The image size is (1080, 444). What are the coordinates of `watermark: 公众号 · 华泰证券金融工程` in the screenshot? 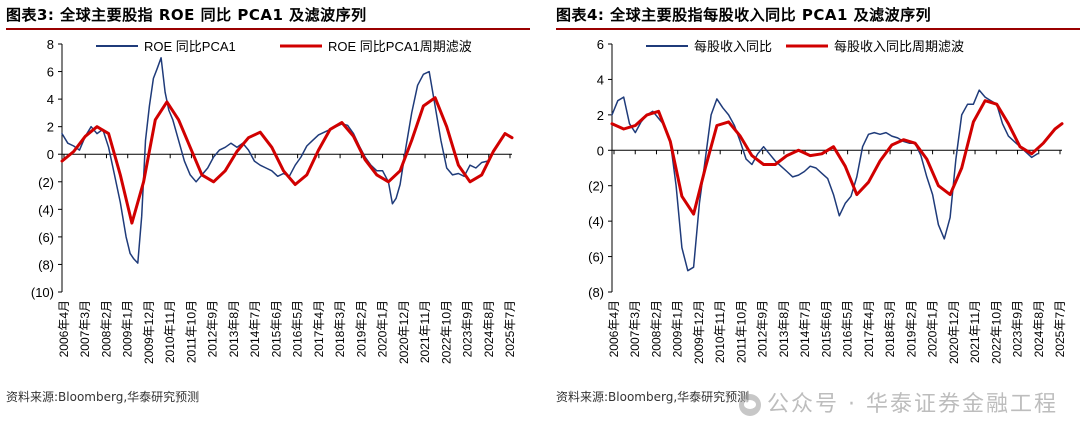 It's located at (898, 402).